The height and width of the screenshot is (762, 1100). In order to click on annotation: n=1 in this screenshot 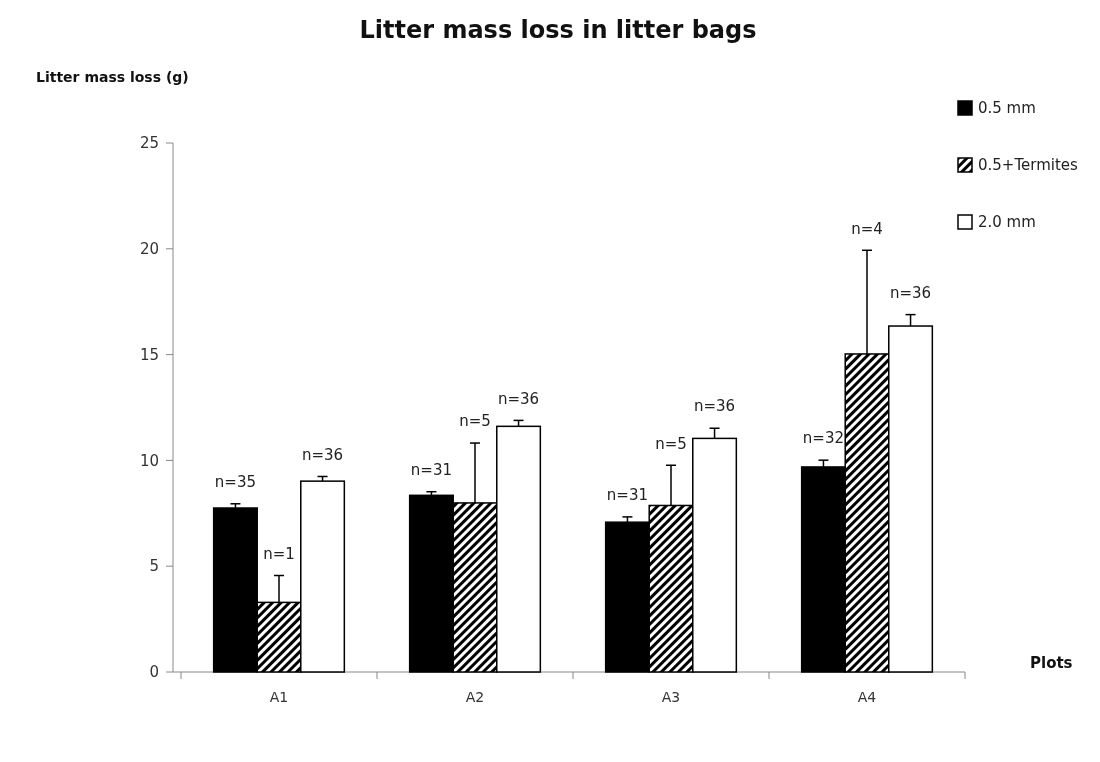, I will do `click(279, 553)`.